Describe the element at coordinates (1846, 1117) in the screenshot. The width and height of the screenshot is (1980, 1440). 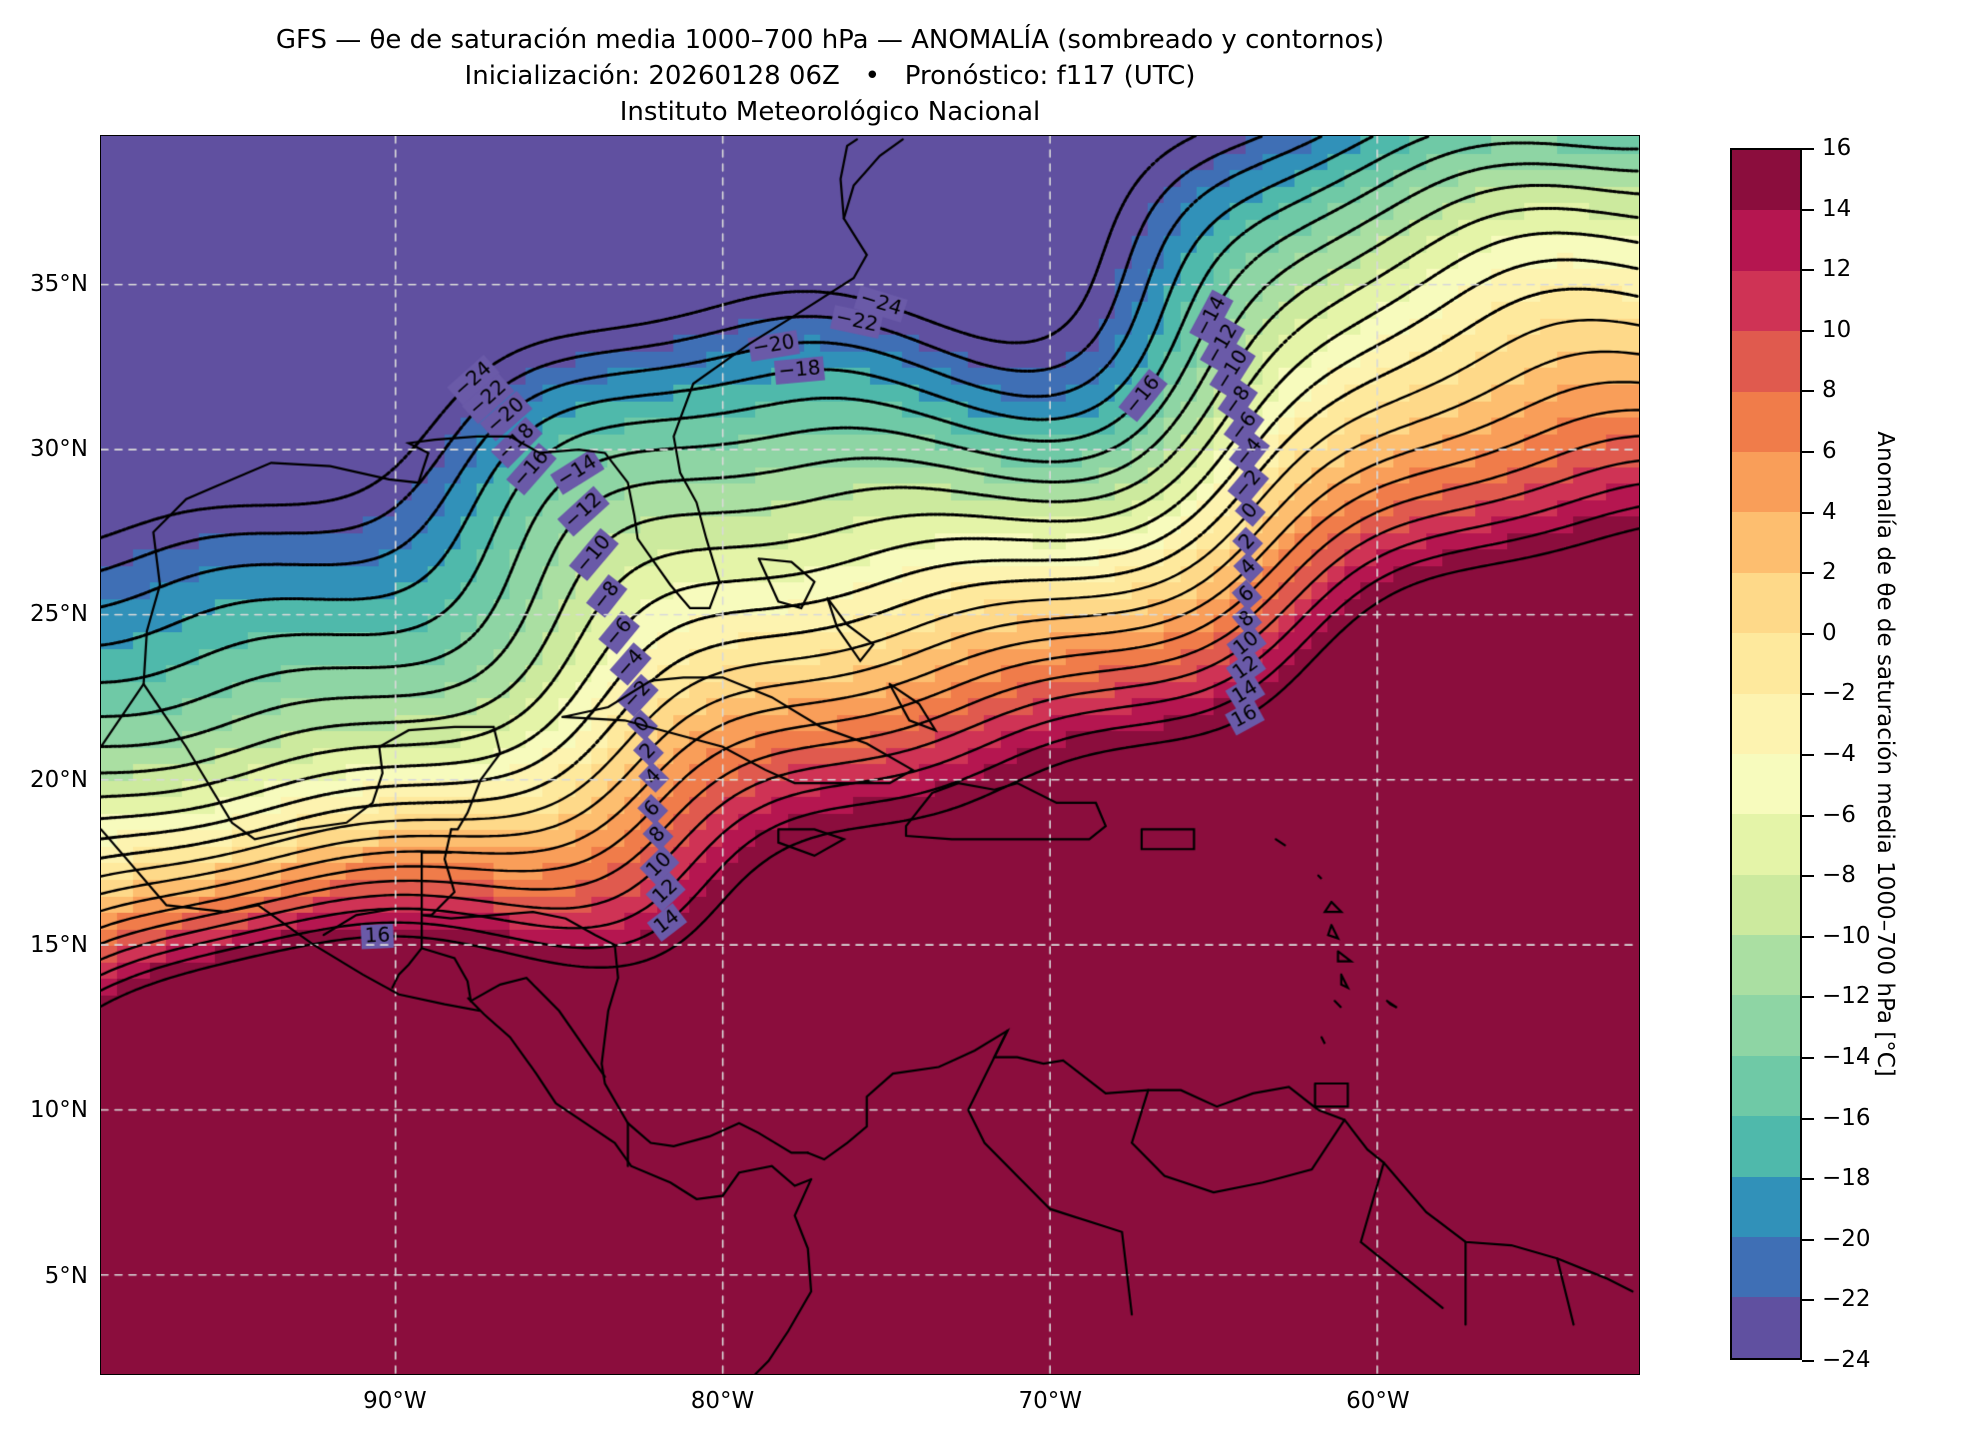
I see `colorbar-tick-label: −16` at that location.